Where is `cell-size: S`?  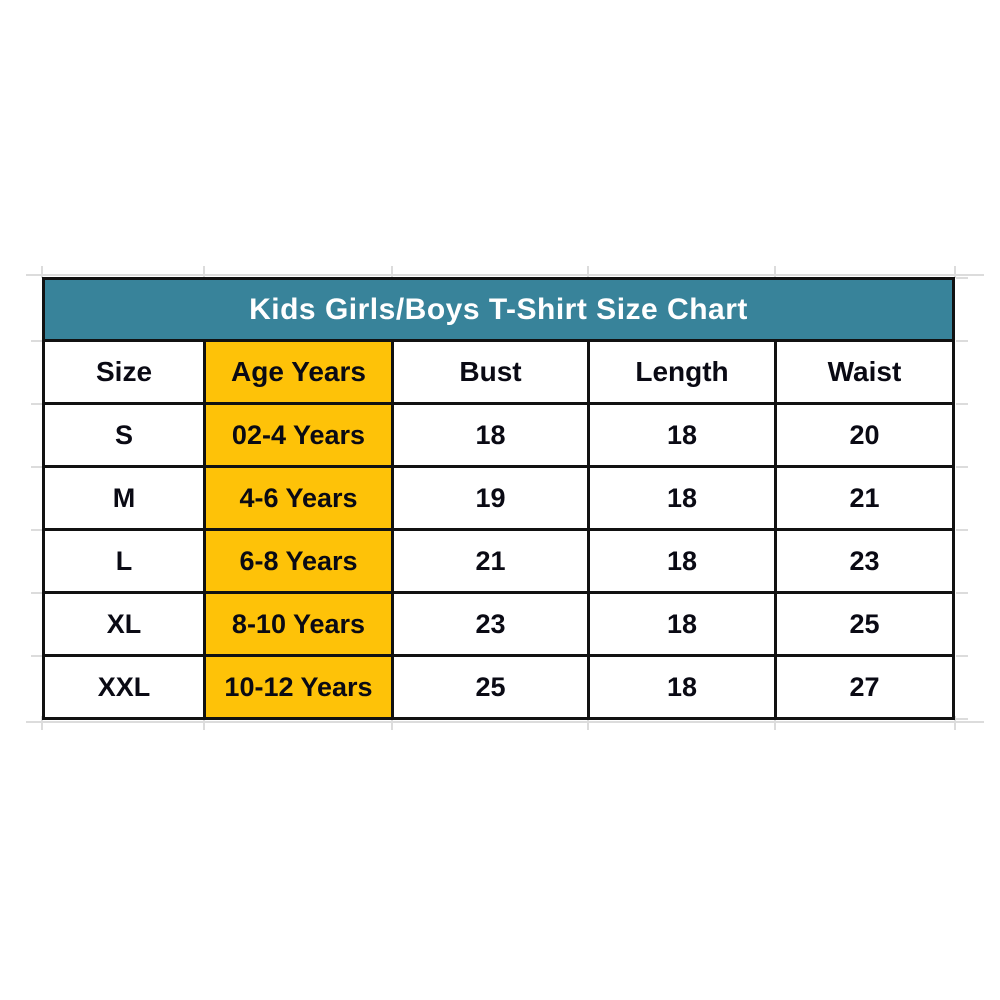 cell-size: S is located at coordinates (124, 435).